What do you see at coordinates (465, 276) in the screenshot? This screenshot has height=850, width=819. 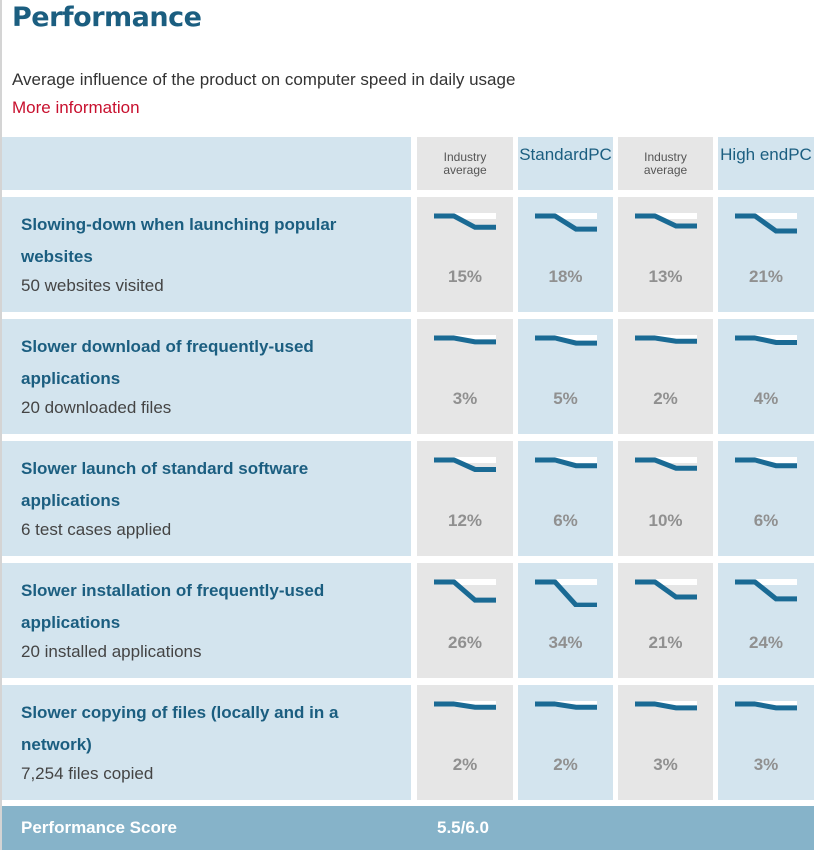 I see `slowdown-percentage: 15%` at bounding box center [465, 276].